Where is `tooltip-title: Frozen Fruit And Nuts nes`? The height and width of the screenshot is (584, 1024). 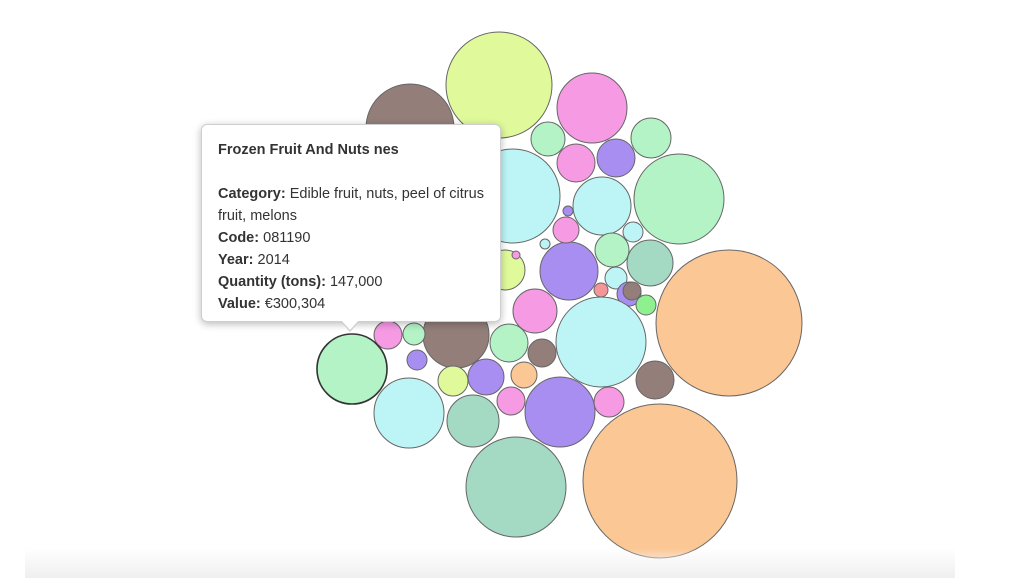
tooltip-title: Frozen Fruit And Nuts nes is located at coordinates (308, 150).